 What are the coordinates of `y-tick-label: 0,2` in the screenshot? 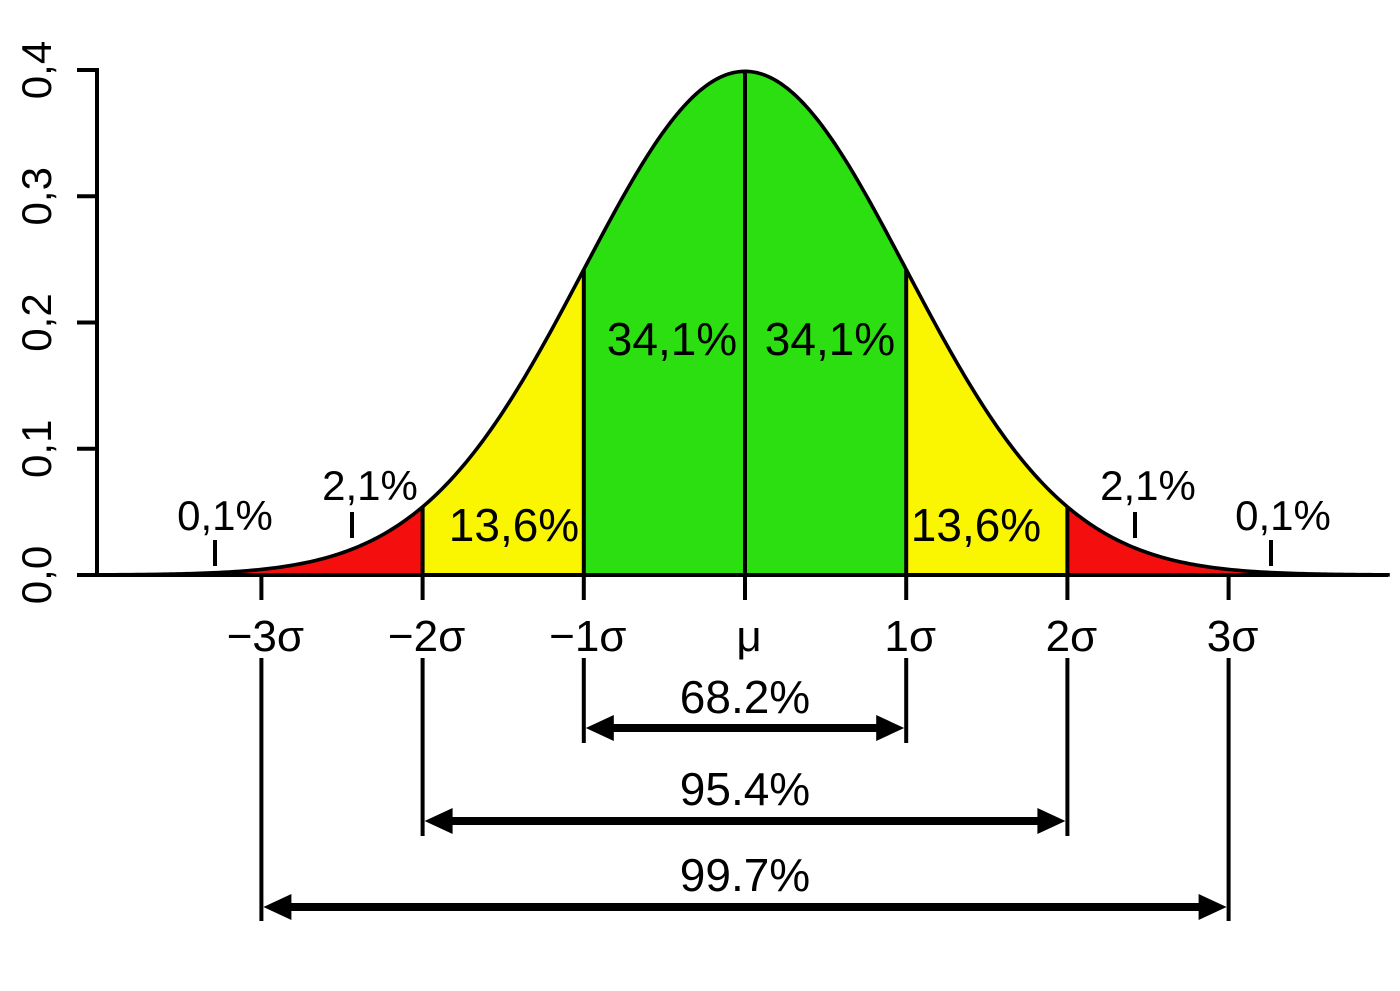 It's located at (36, 322).